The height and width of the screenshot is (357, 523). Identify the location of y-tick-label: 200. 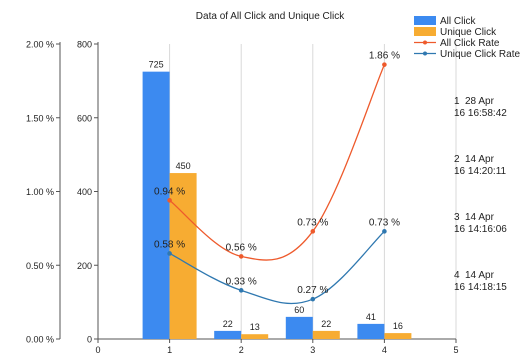
(84, 266).